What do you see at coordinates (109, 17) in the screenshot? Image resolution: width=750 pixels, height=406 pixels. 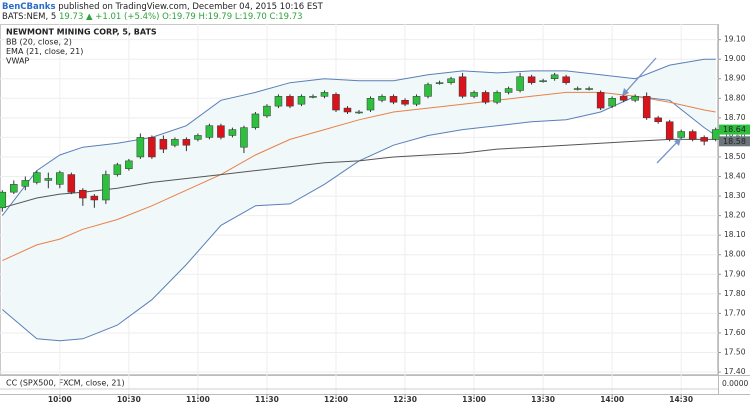 I see `change: 19.73 ▲ +1.01 (+5.4%)` at bounding box center [109, 17].